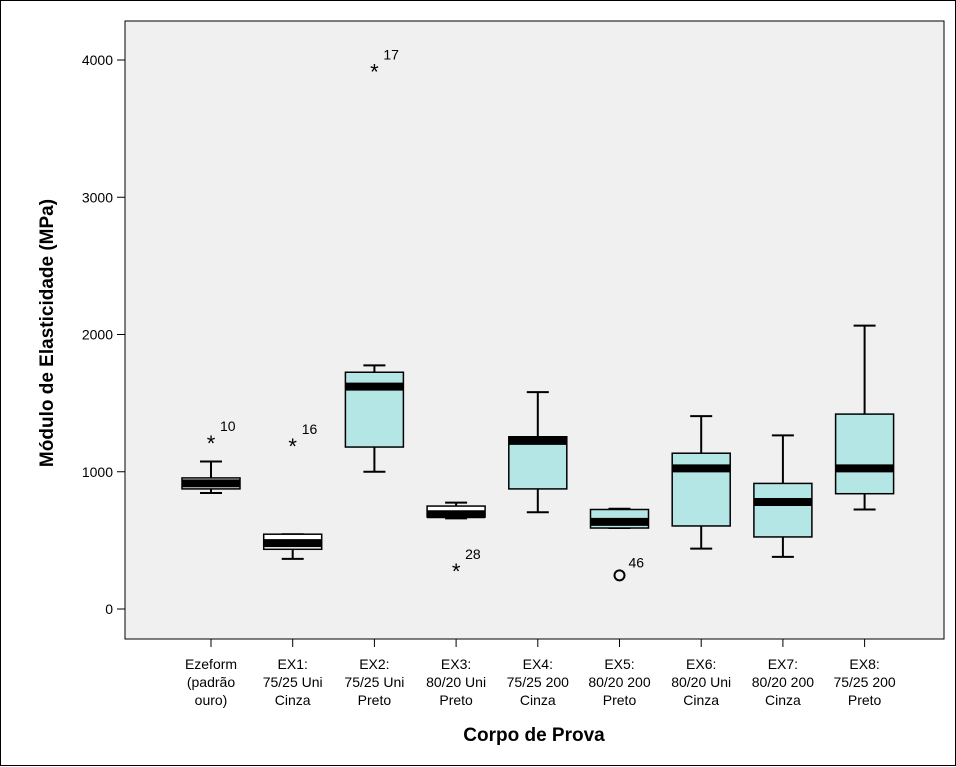  Describe the element at coordinates (391, 55) in the screenshot. I see `outlier-label: 17` at that location.